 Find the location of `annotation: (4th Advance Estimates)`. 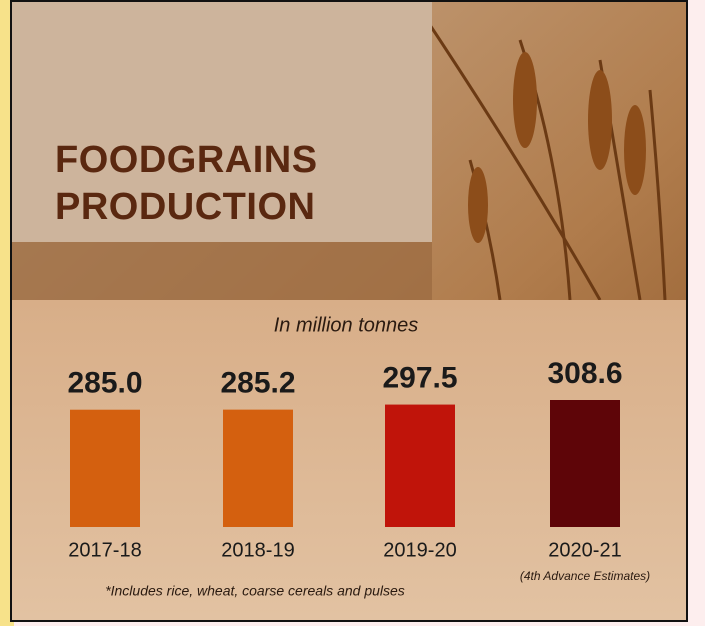

annotation: (4th Advance Estimates) is located at coordinates (585, 576).